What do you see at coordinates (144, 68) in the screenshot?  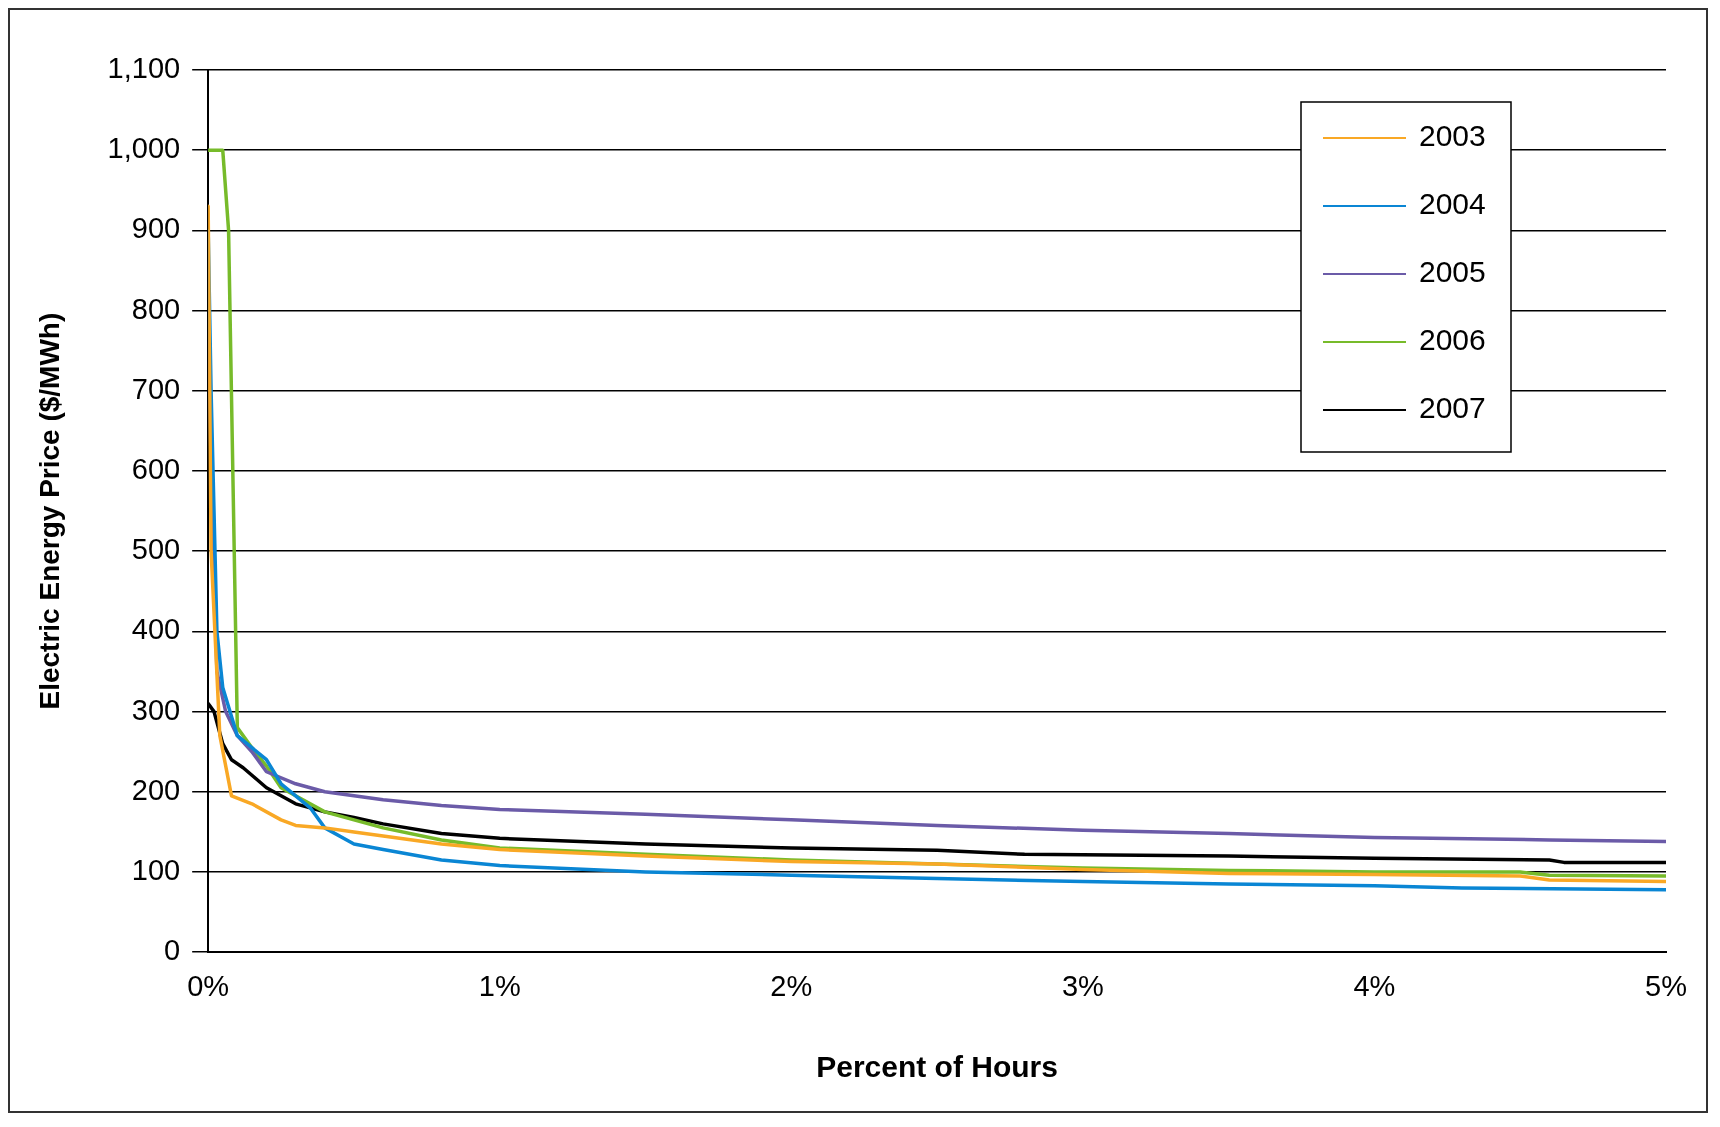 I see `y-tick-label: 1,100` at bounding box center [144, 68].